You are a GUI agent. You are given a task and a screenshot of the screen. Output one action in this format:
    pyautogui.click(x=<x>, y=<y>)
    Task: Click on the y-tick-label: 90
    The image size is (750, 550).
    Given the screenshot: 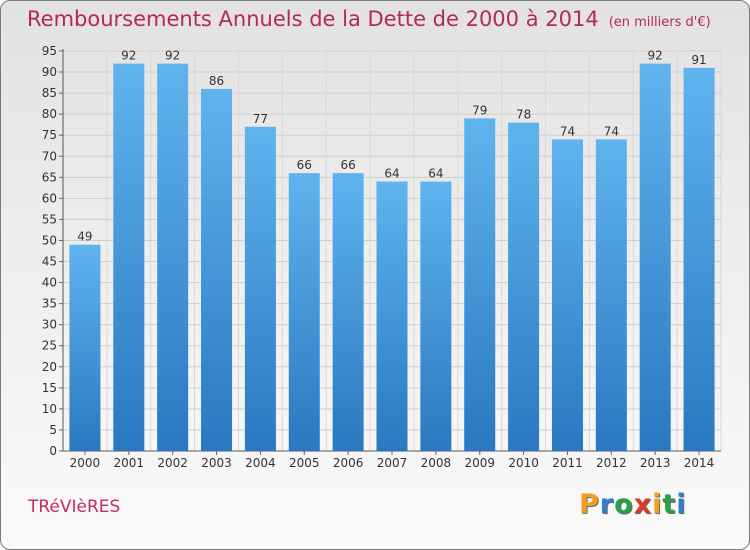 What is the action you would take?
    pyautogui.click(x=49, y=72)
    